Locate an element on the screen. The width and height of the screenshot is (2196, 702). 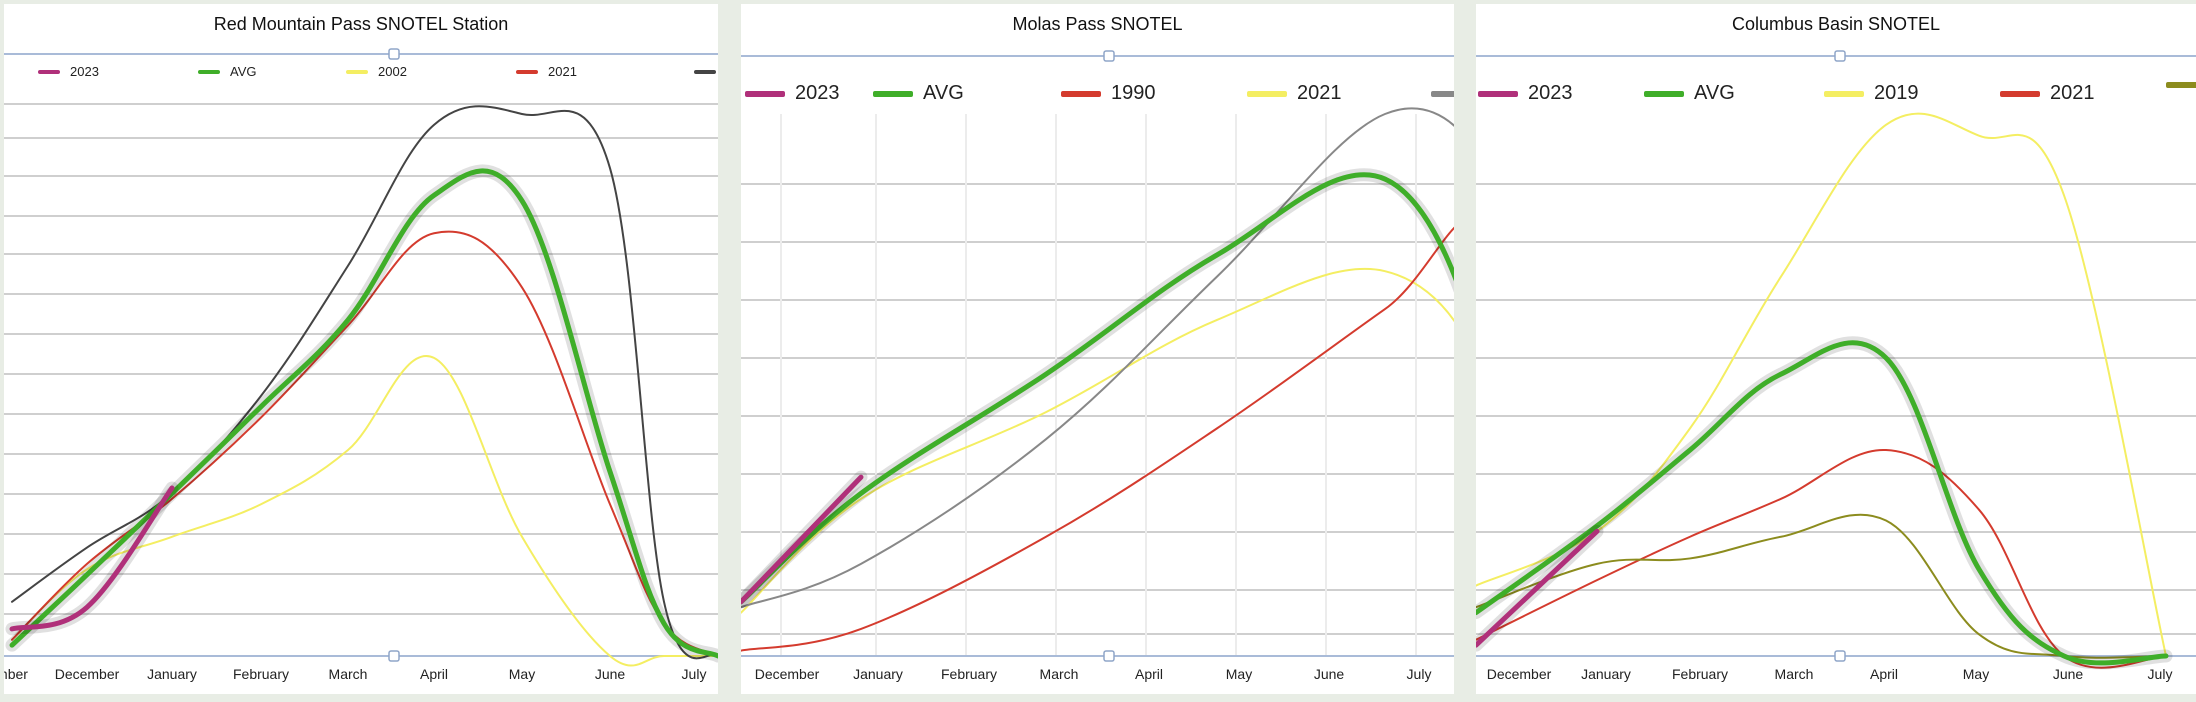
legend-item is located at coordinates (2181, 85).